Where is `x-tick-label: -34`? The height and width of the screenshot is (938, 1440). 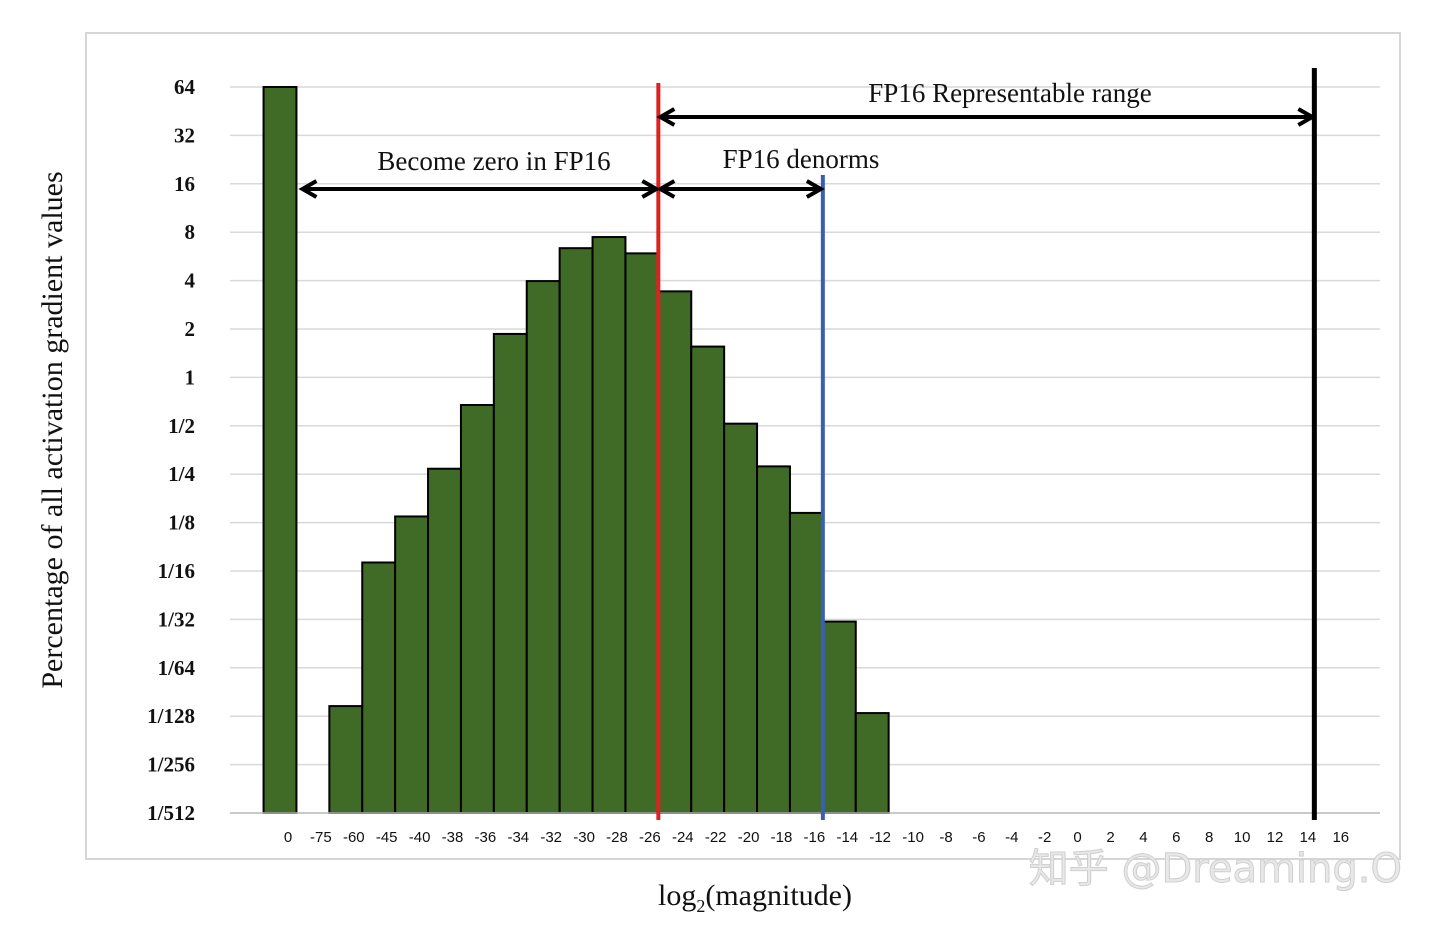 x-tick-label: -34 is located at coordinates (518, 837).